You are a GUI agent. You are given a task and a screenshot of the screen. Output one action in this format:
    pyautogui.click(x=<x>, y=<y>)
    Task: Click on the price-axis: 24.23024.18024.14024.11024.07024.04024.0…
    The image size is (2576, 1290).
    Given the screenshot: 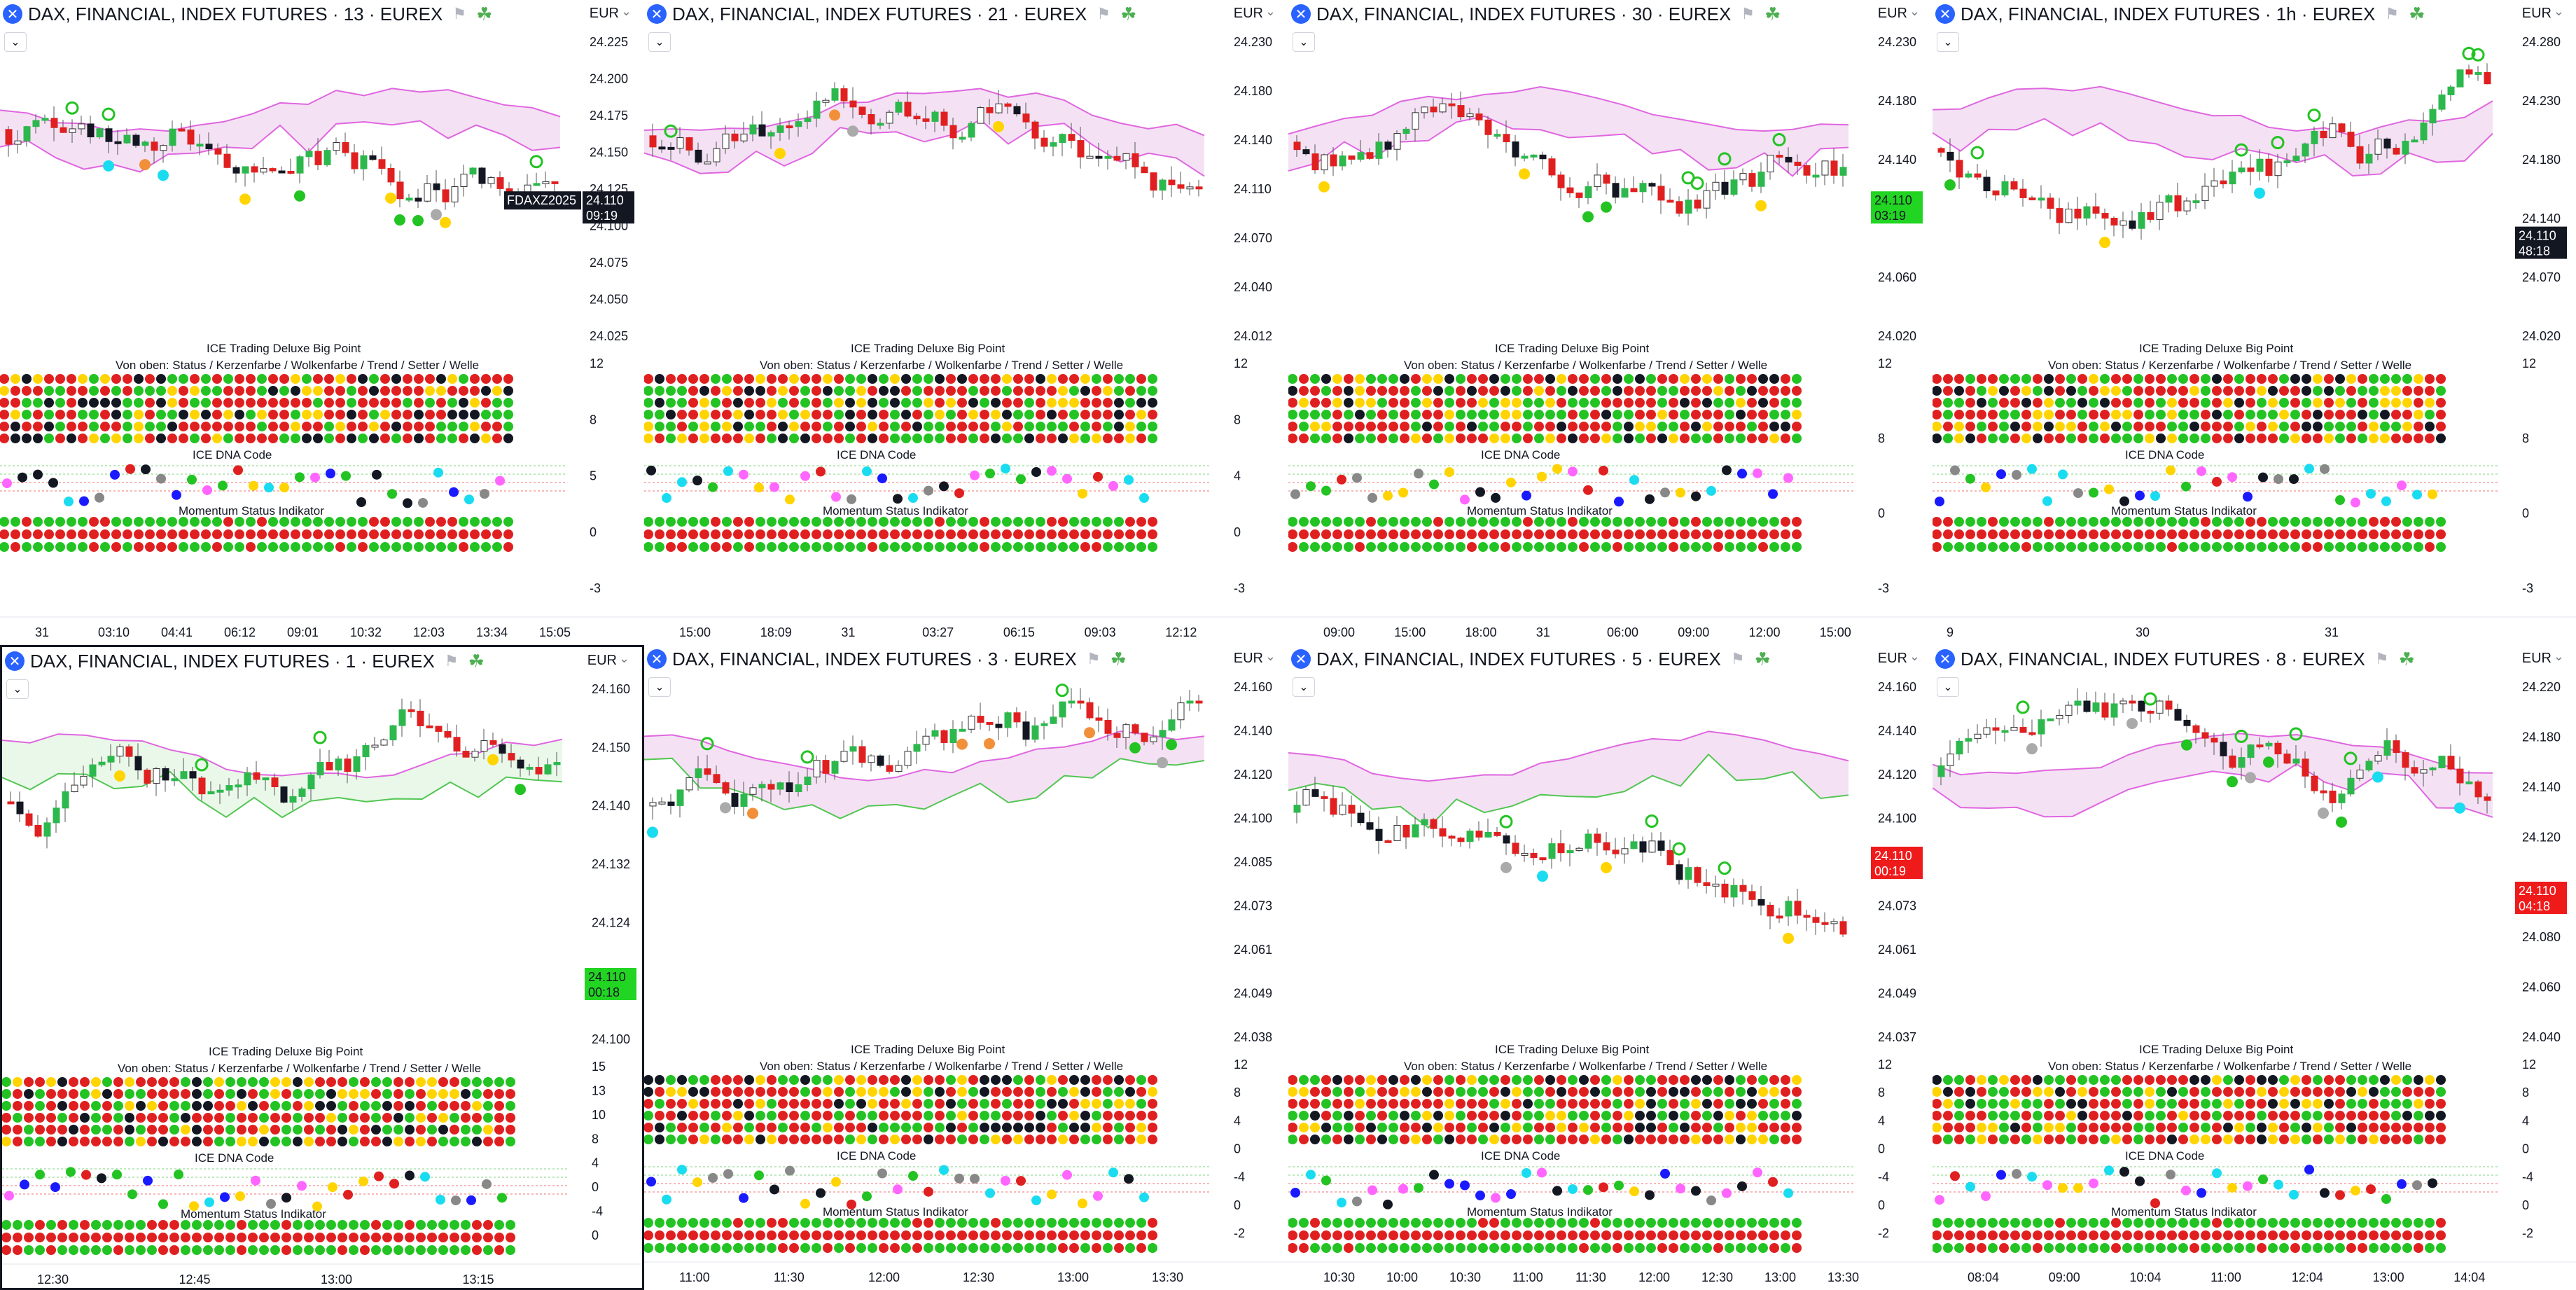 What is the action you would take?
    pyautogui.click(x=1253, y=189)
    